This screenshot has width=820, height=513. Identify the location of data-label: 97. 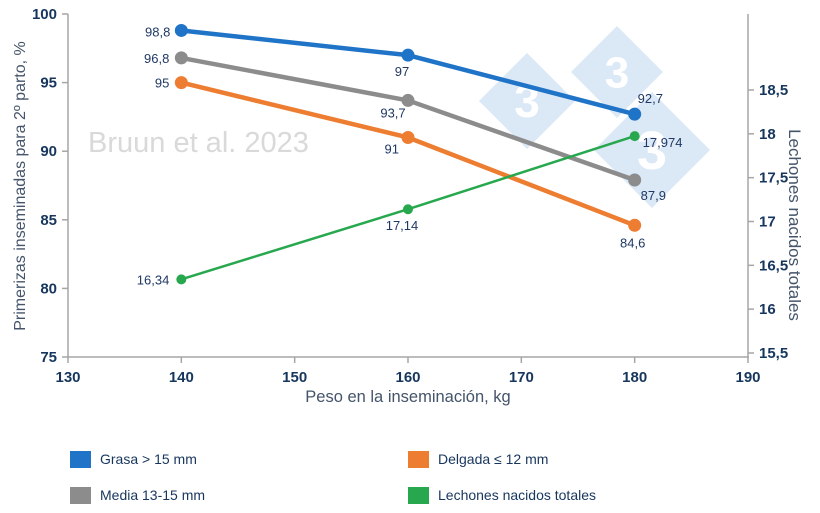
(402, 71).